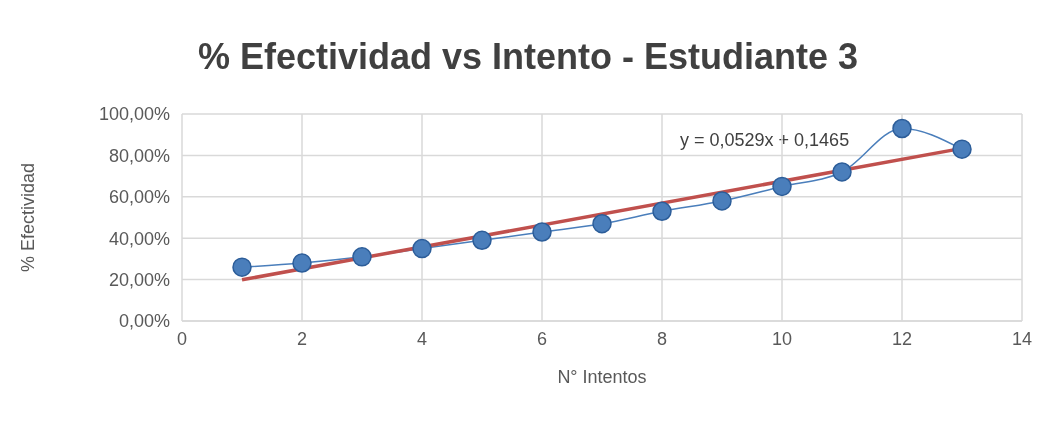 This screenshot has width=1054, height=430. What do you see at coordinates (422, 339) in the screenshot?
I see `x-tick-label: 4` at bounding box center [422, 339].